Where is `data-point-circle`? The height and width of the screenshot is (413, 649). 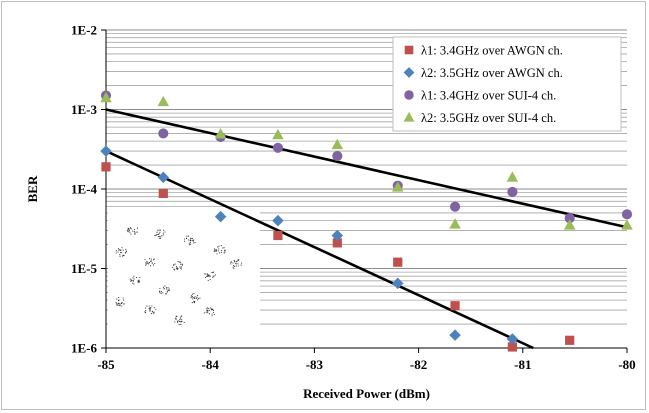 data-point-circle is located at coordinates (512, 191).